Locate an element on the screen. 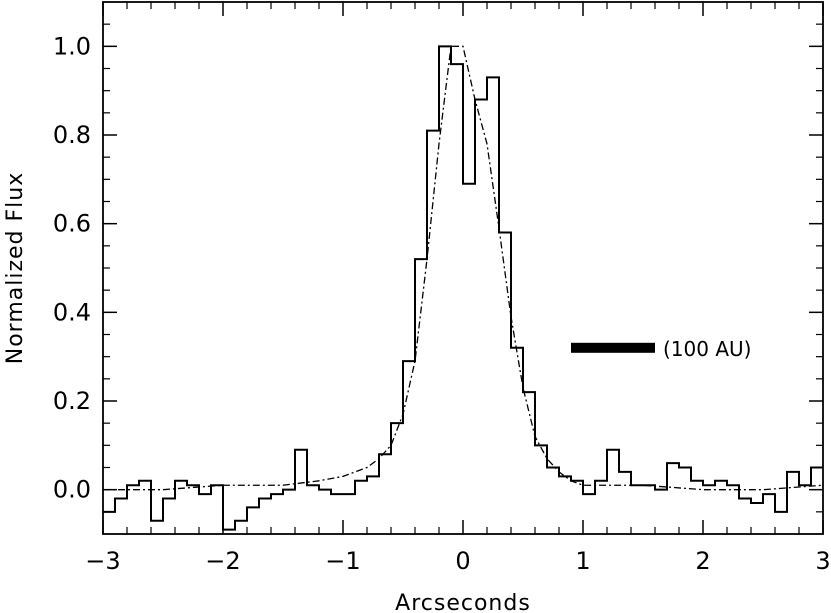 This screenshot has width=831, height=613. x-tick-label: 2 is located at coordinates (702, 561).